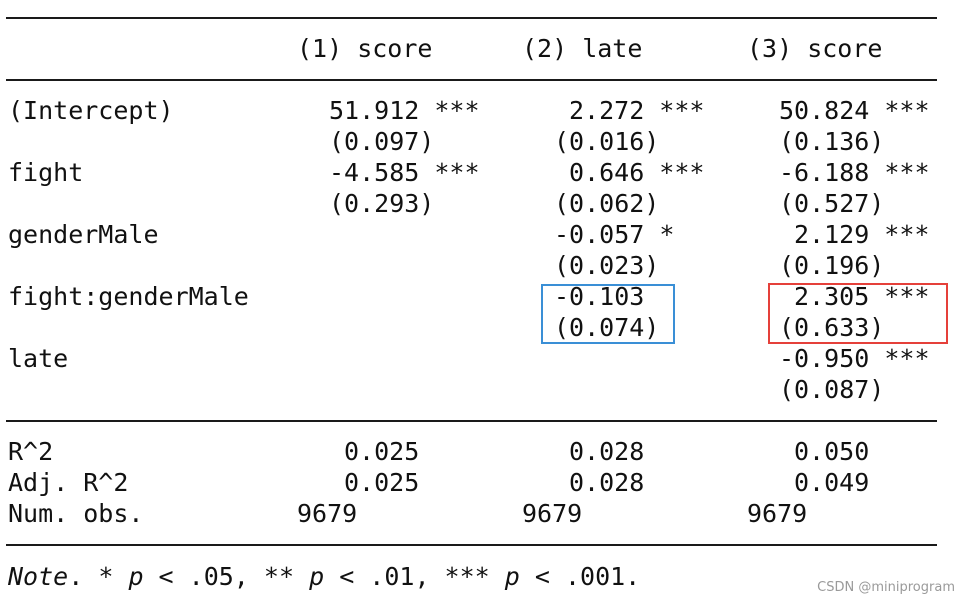 The height and width of the screenshot is (608, 967). I want to click on stat-adj-r2-col1: 0.025, so click(382, 482).